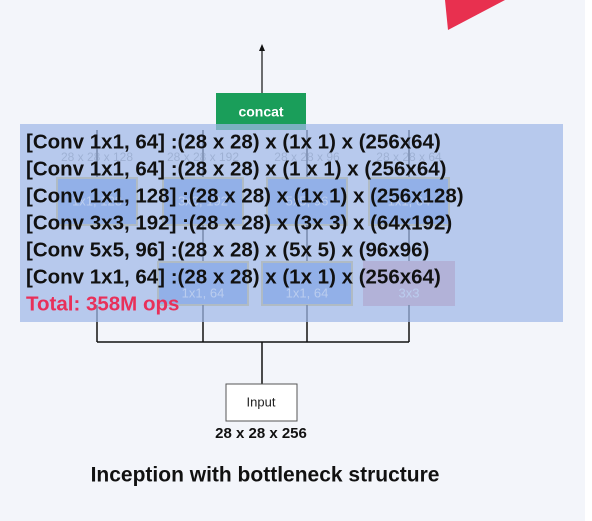  What do you see at coordinates (262, 47) in the screenshot?
I see `arrow-head` at bounding box center [262, 47].